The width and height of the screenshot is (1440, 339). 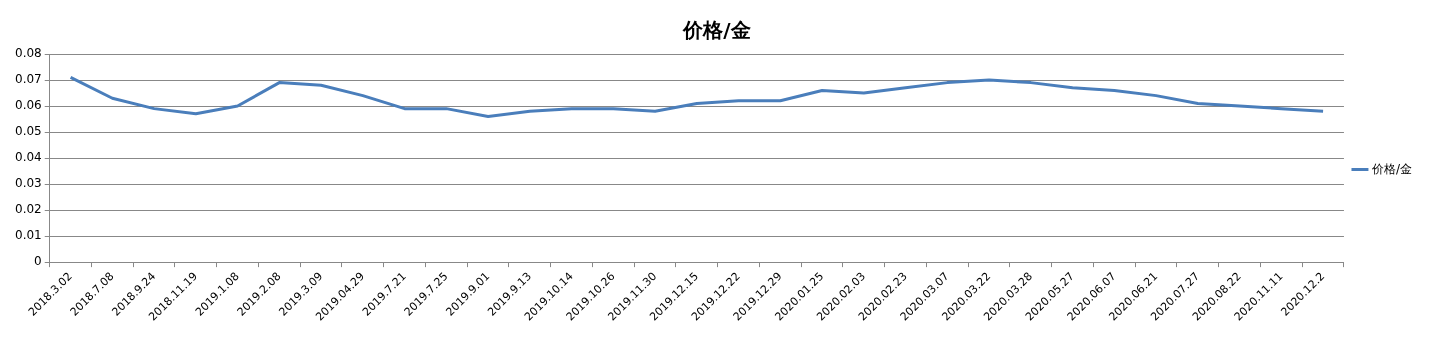 I want to click on y-tick-label: 0, so click(x=38, y=261).